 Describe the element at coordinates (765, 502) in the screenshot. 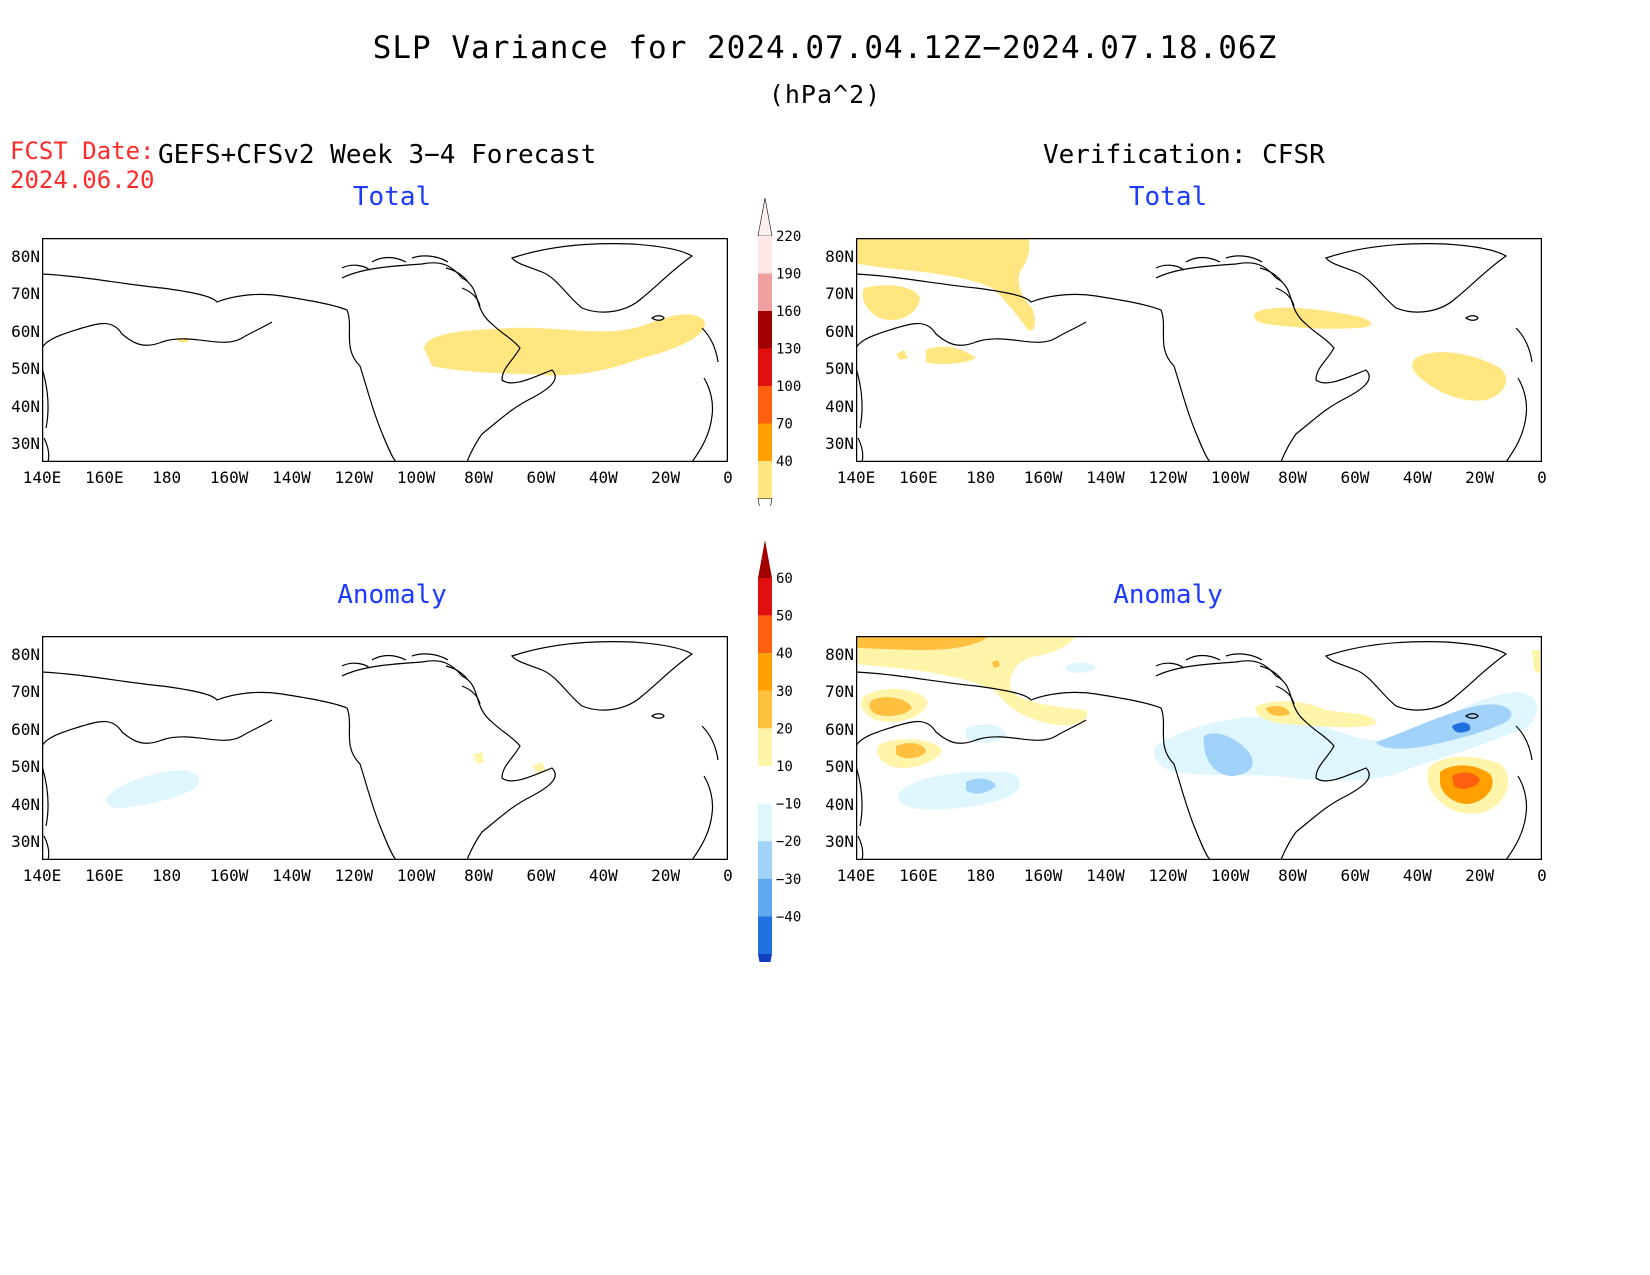

I see `total-colorbar-bottom-arrow` at that location.